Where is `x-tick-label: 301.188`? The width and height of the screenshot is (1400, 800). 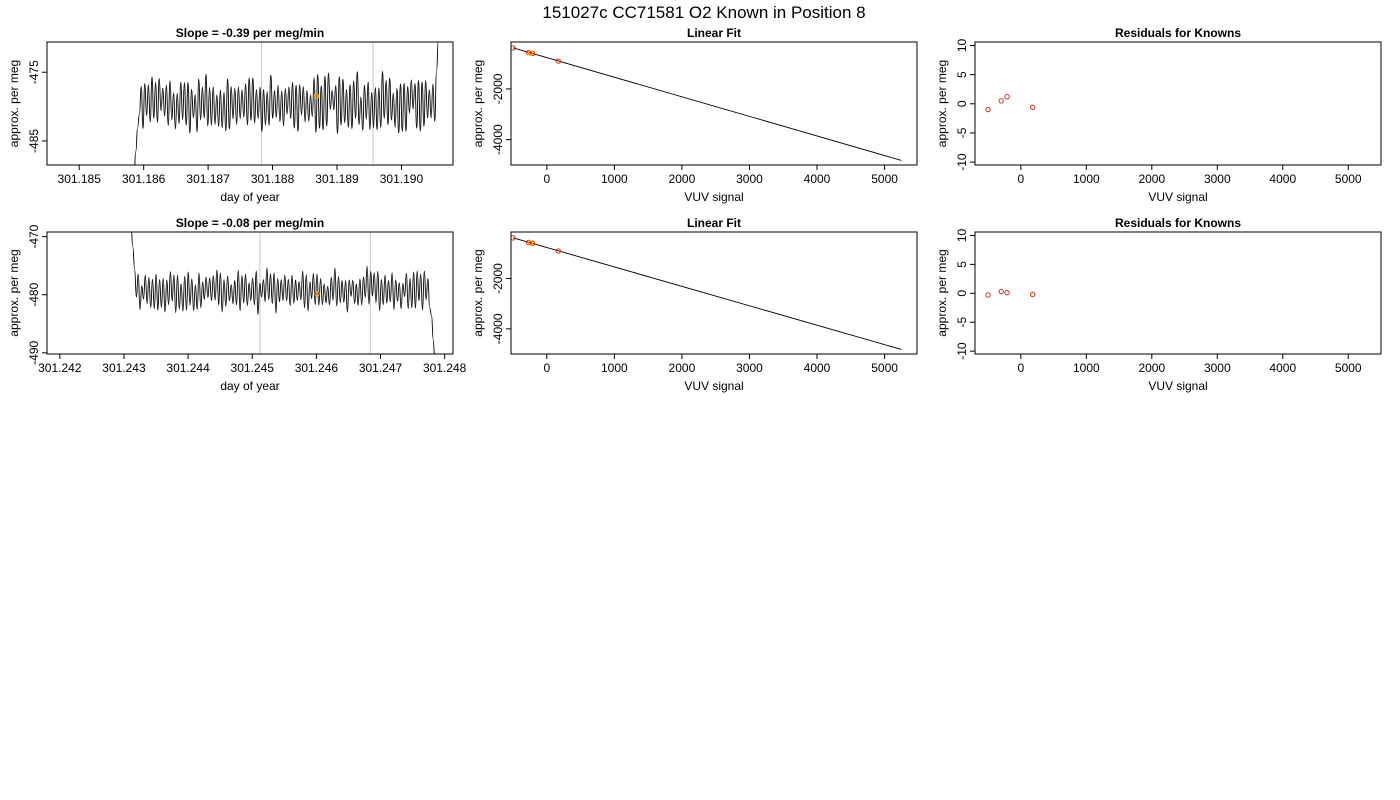
x-tick-label: 301.188 is located at coordinates (273, 179).